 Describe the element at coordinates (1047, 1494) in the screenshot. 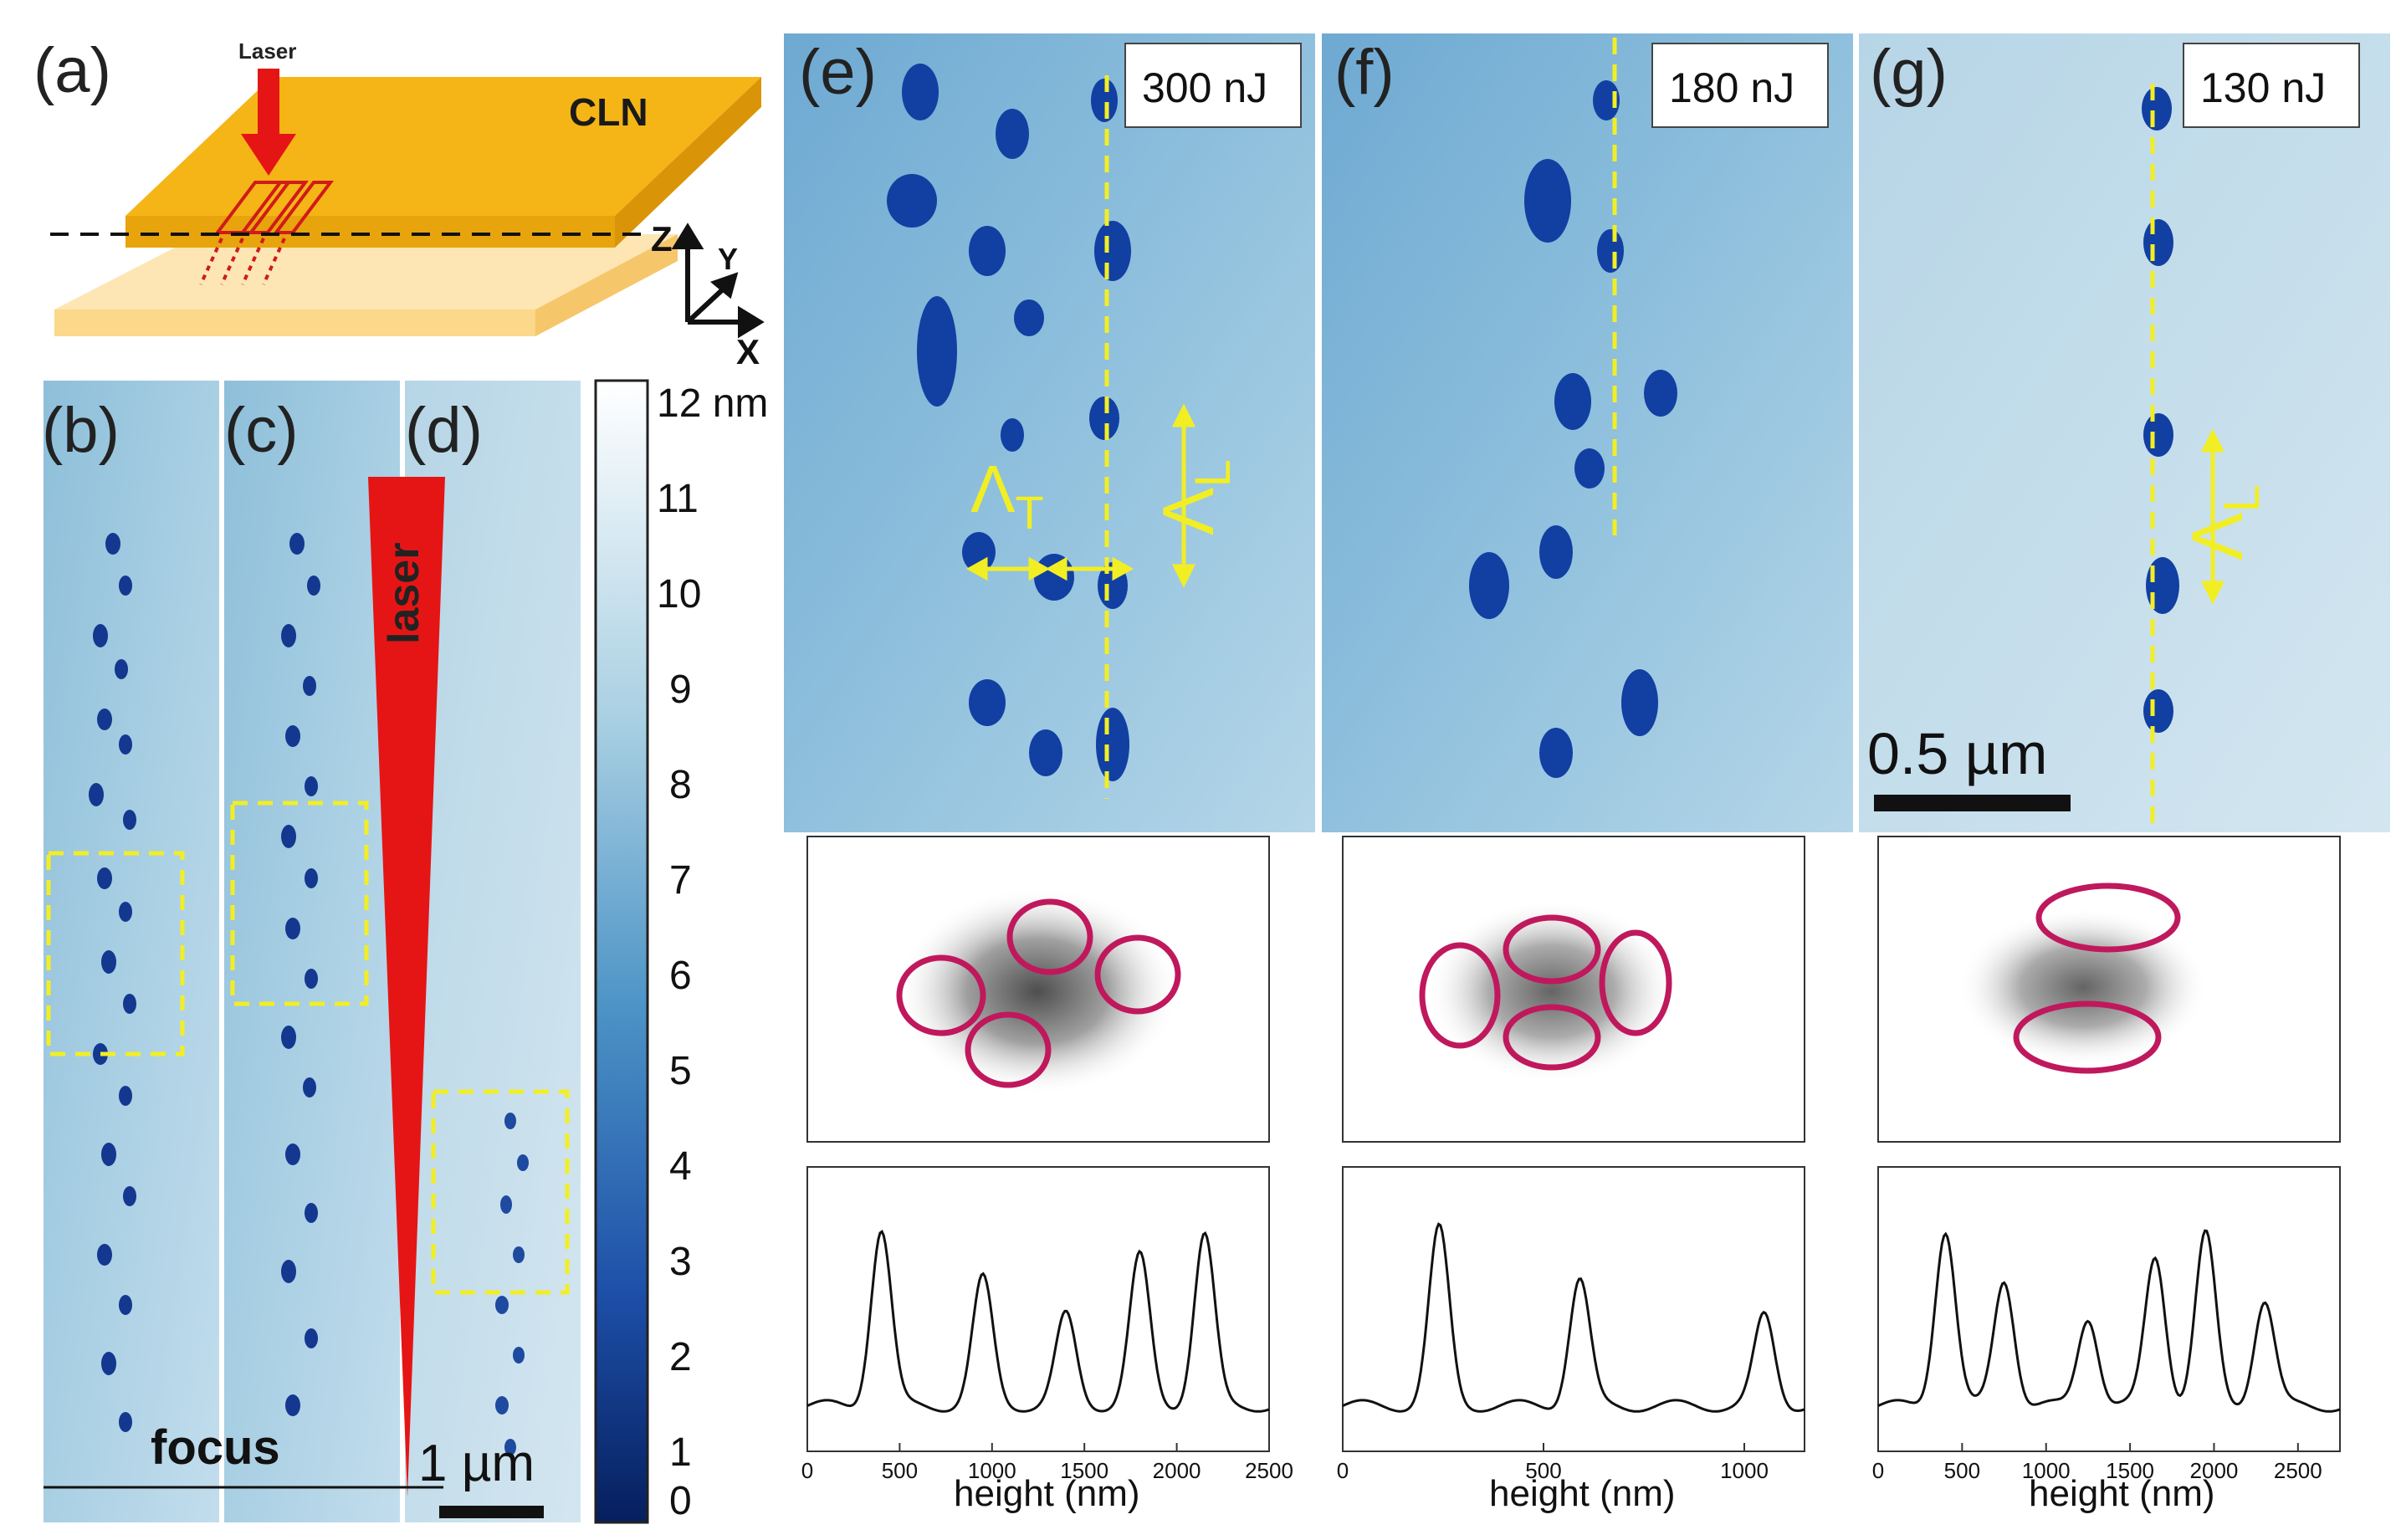

I see `x-axis-label-e: height (nm)` at that location.